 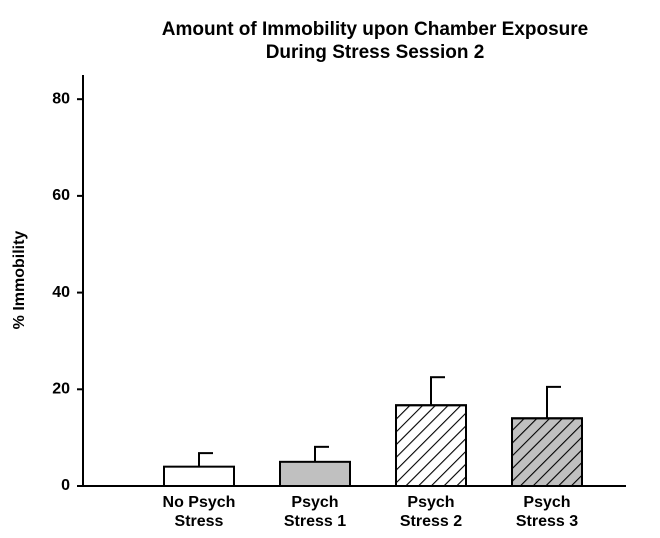 What do you see at coordinates (199, 502) in the screenshot?
I see `x-tick-label: No Psych` at bounding box center [199, 502].